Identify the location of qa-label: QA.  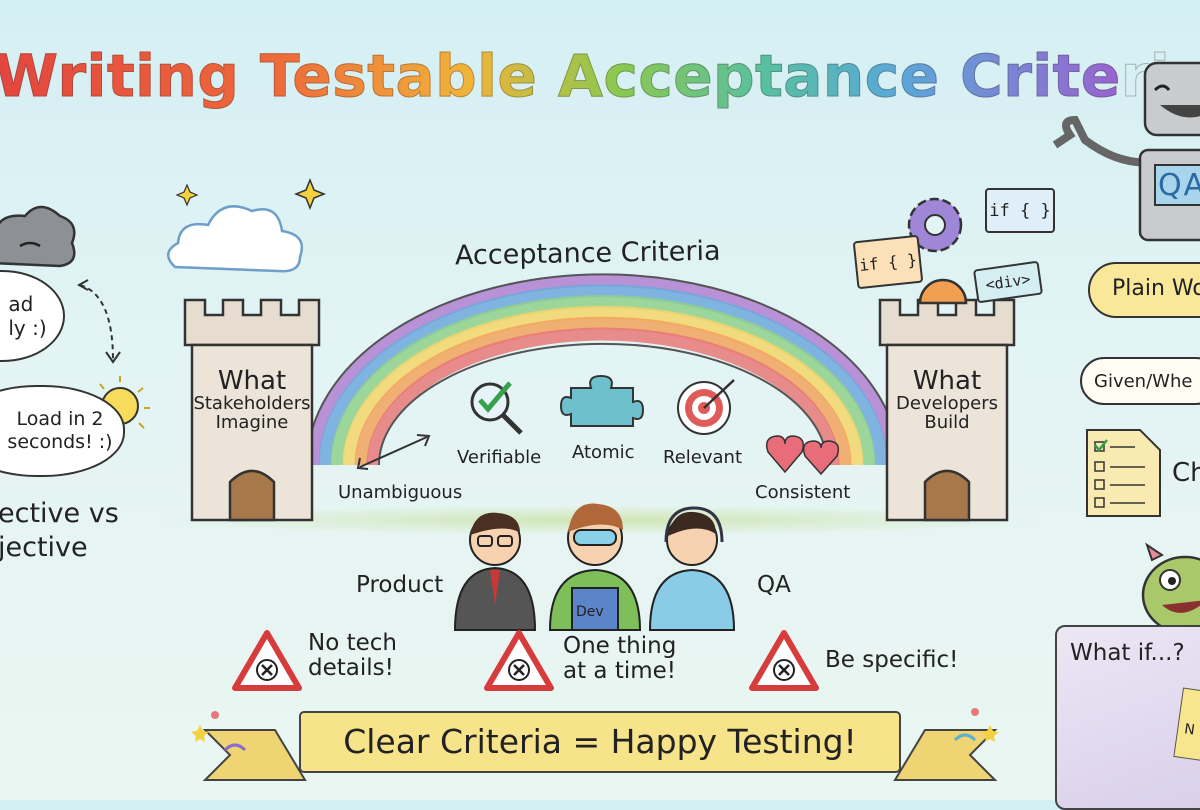
(774, 585).